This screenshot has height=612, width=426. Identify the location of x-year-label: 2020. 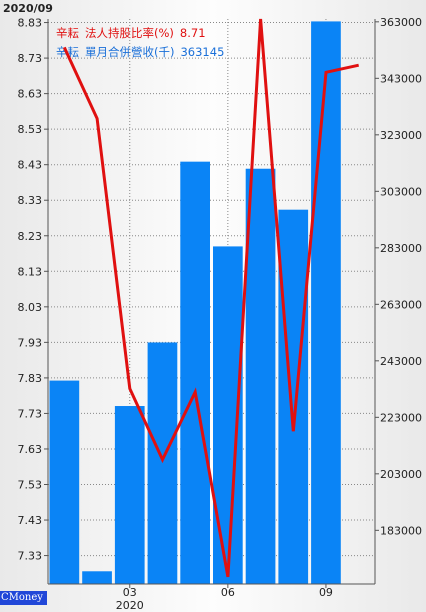
(130, 605).